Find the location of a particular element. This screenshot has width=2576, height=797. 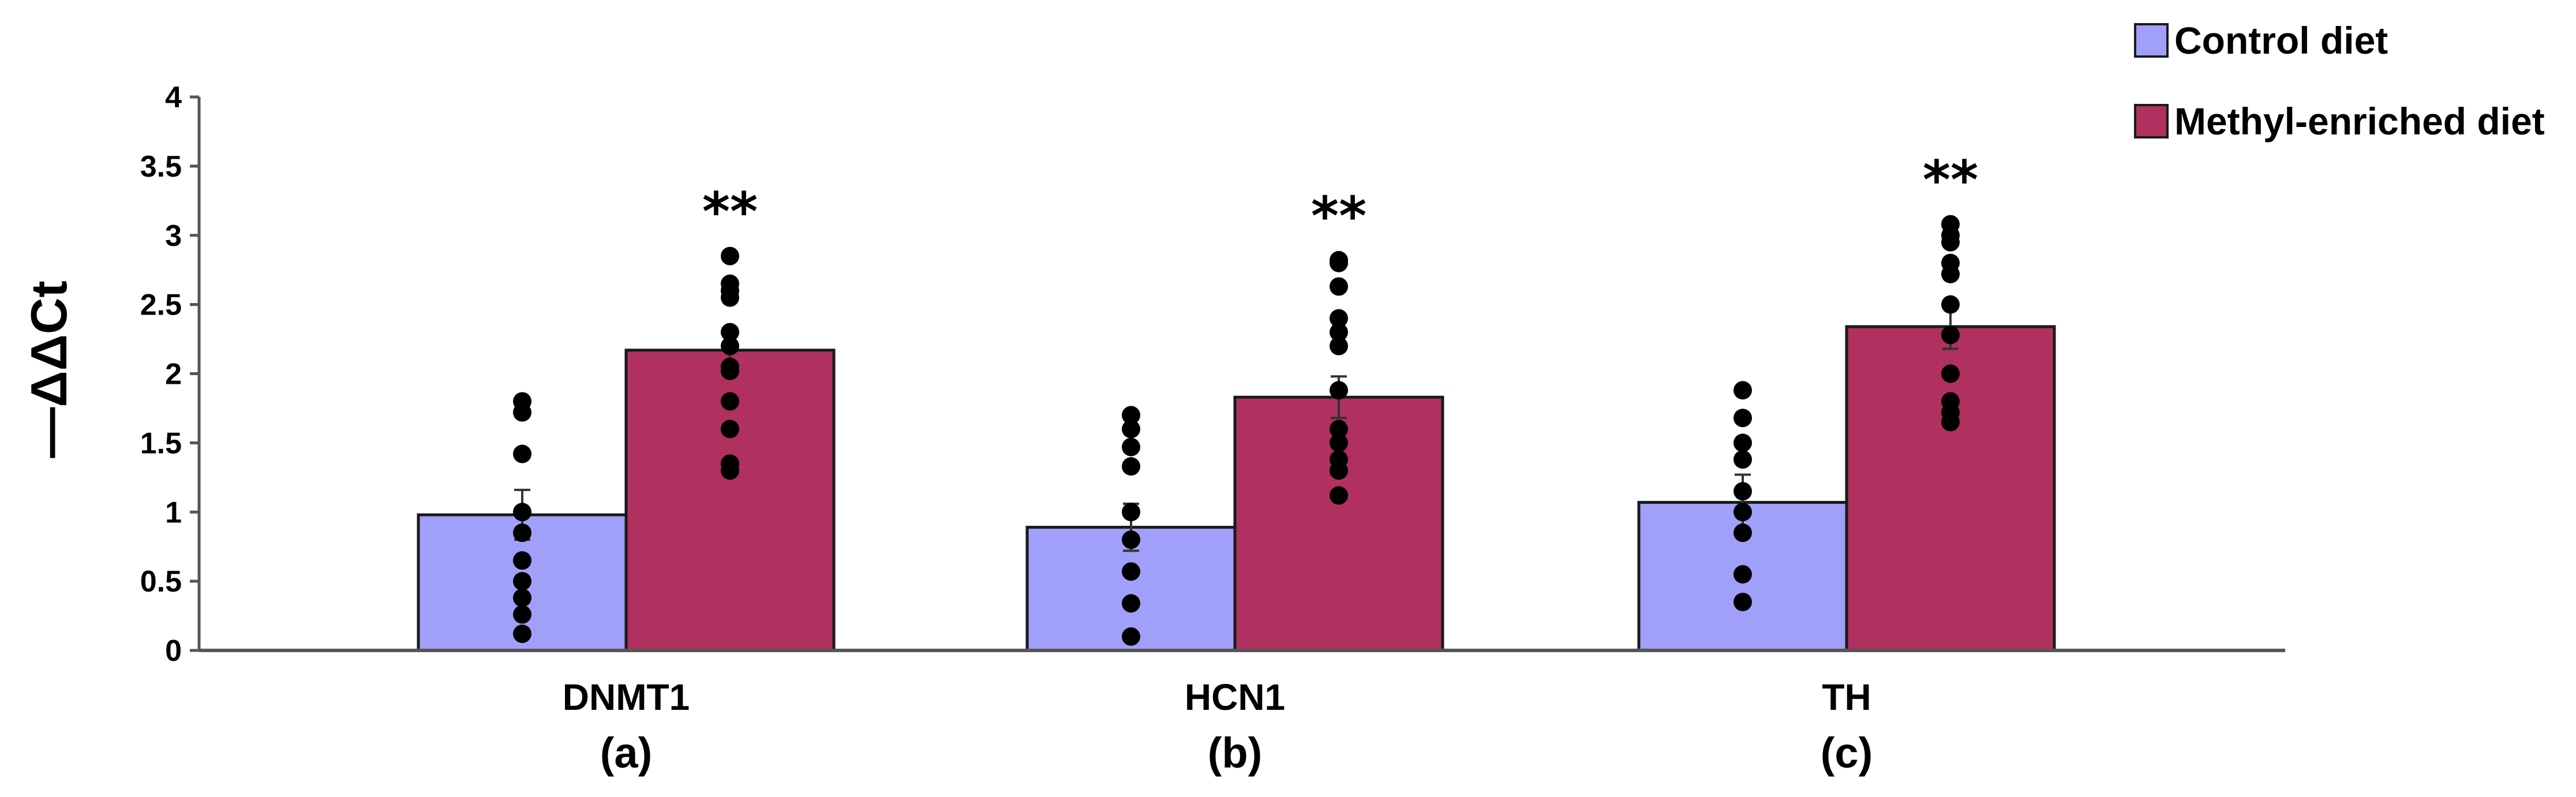

legend: Control diet Methyl-enriched diet is located at coordinates (2339, 81).